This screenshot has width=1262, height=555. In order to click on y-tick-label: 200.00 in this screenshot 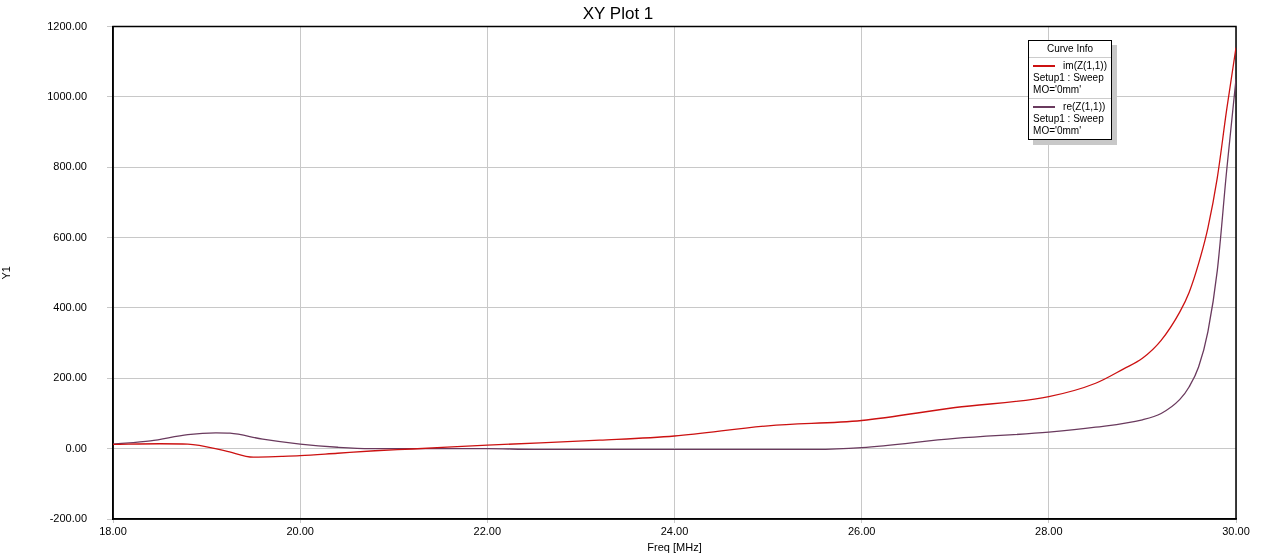, I will do `click(70, 377)`.